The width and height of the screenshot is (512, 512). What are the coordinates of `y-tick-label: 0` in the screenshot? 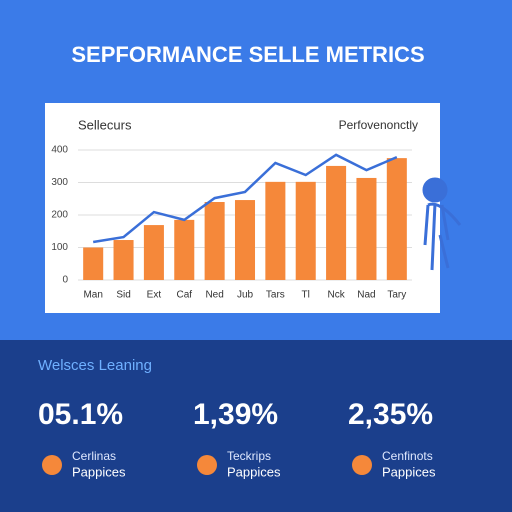 It's located at (65, 280).